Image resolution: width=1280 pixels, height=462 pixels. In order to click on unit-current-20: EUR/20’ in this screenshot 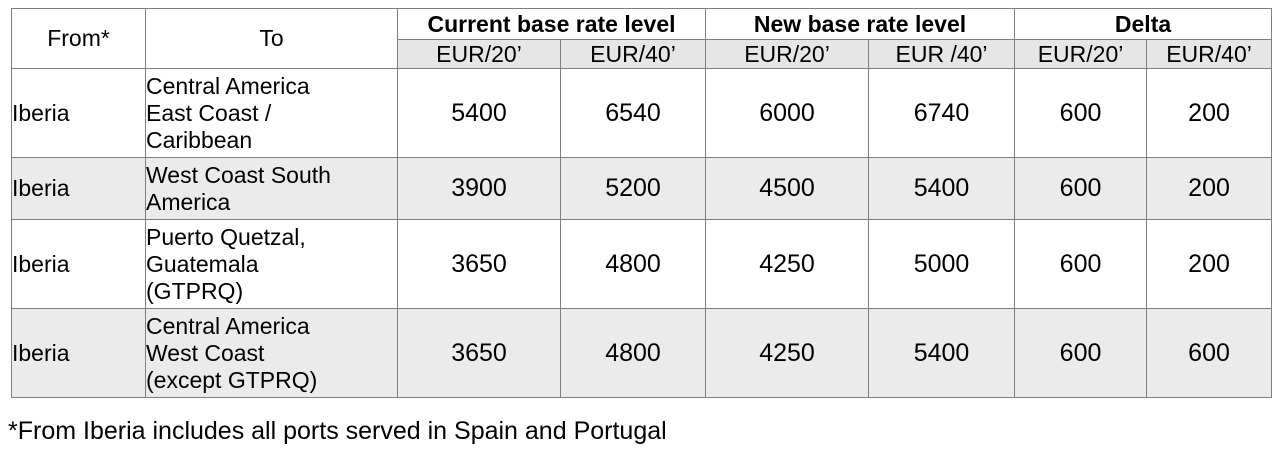, I will do `click(479, 54)`.